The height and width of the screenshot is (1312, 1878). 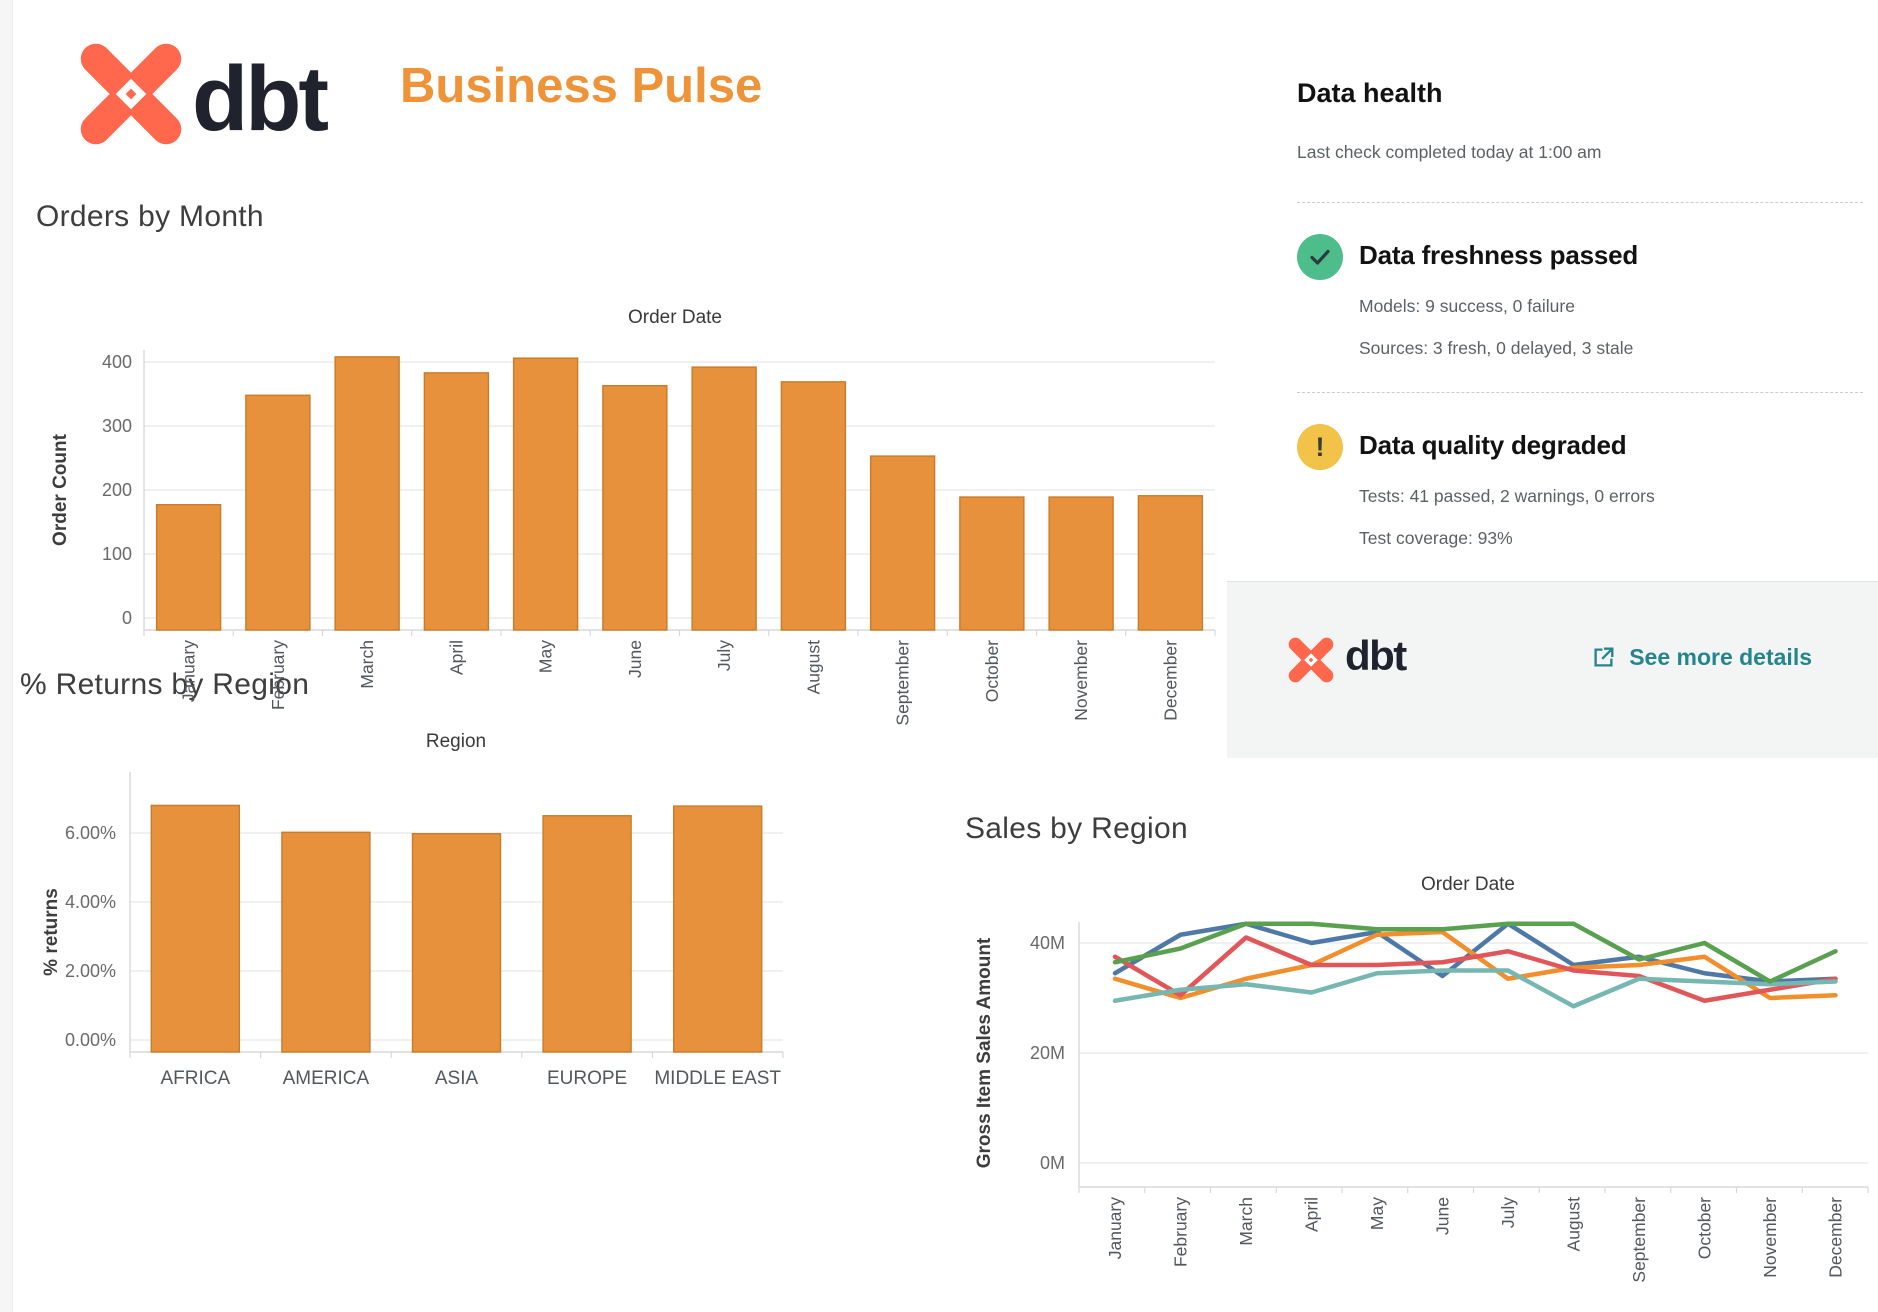 I want to click on coverage-status-line: Test coverage: 93%, so click(x=1436, y=538).